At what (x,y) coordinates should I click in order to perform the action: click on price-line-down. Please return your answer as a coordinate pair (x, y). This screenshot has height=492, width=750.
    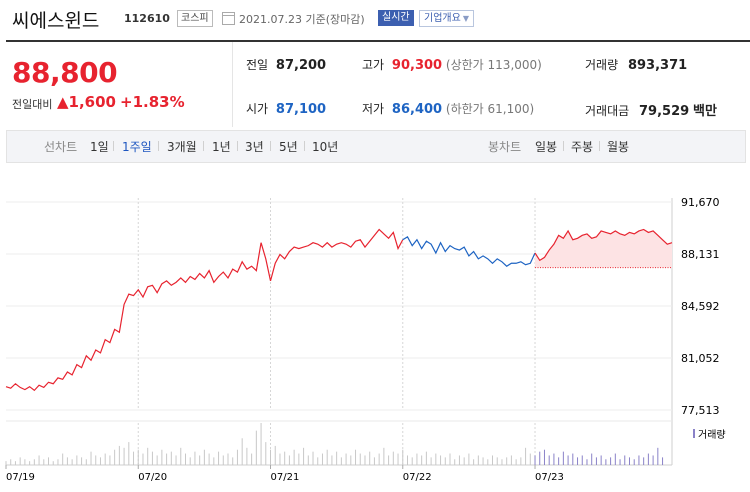
    Looking at the image, I should click on (469, 251).